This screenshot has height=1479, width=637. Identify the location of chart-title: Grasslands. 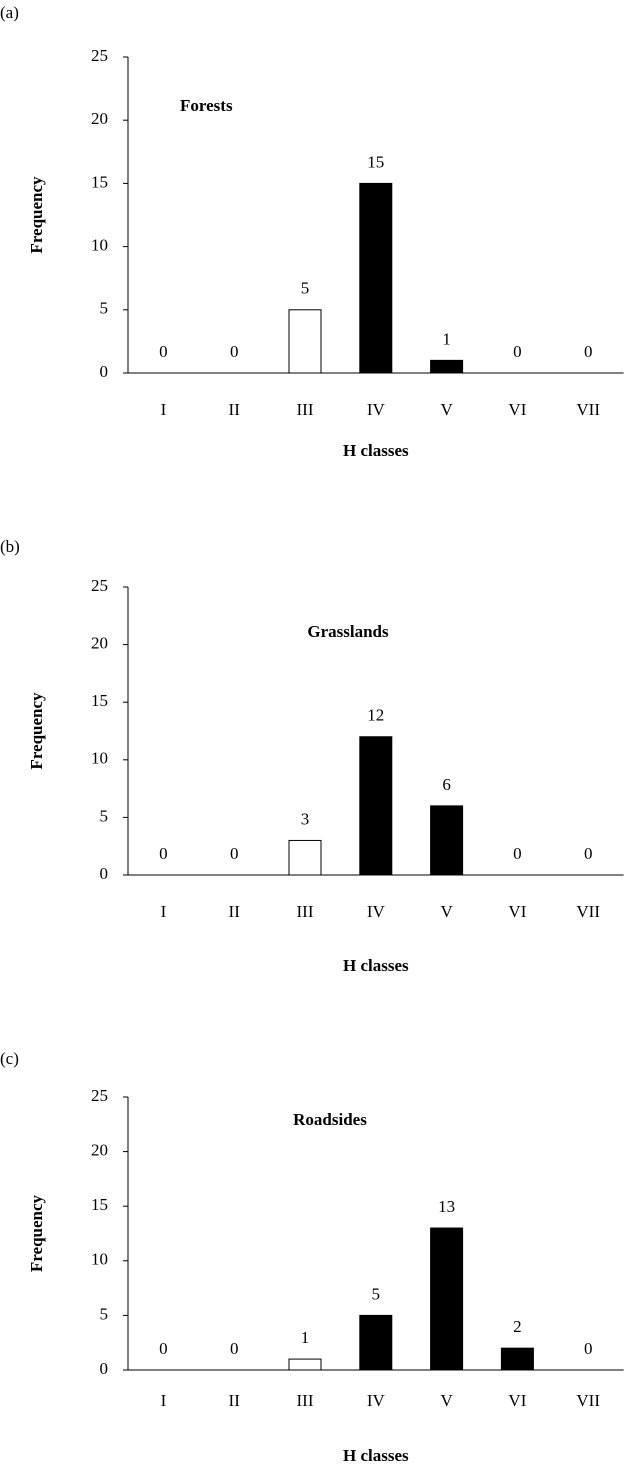
(348, 631).